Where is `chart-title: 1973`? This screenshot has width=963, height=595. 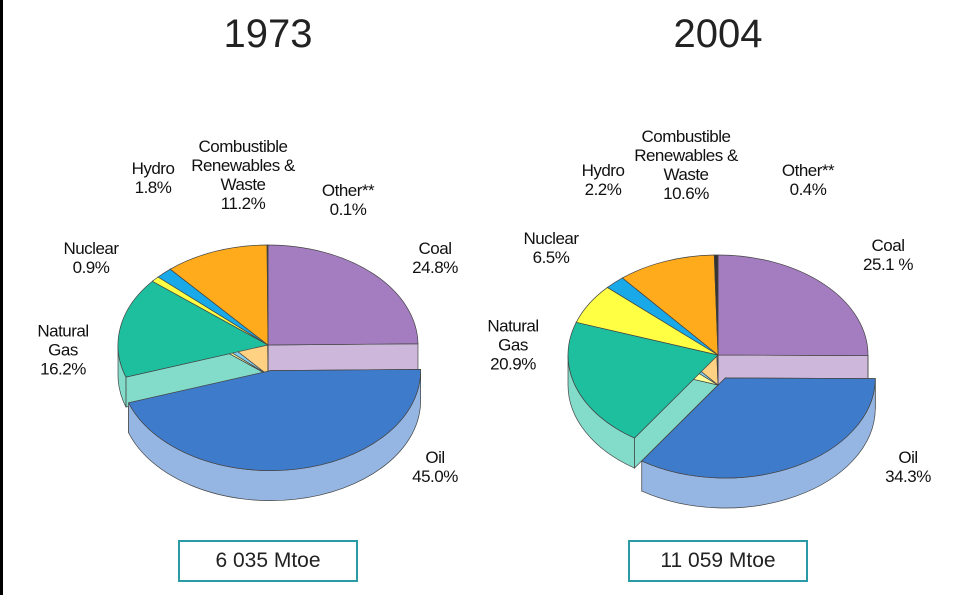 chart-title: 1973 is located at coordinates (268, 34).